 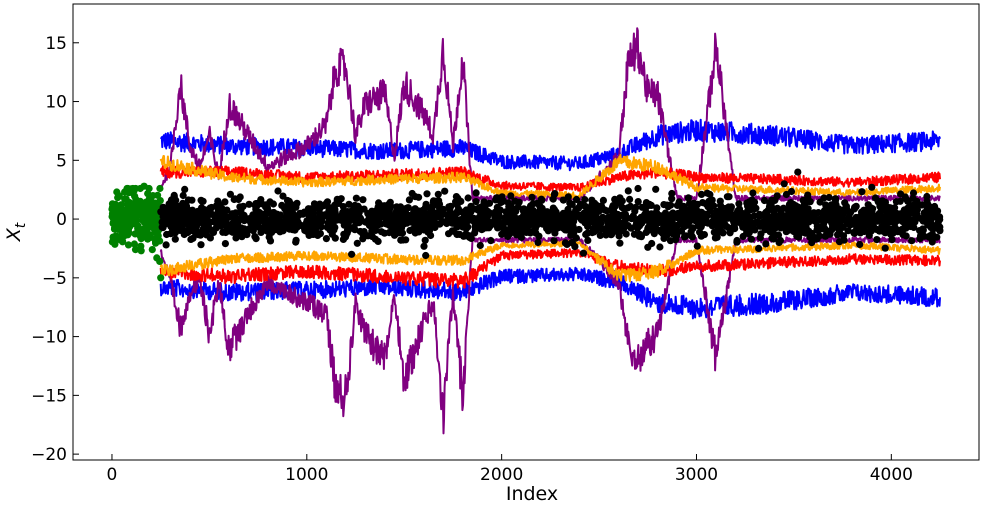 I want to click on point-5-2054, so click(x=587, y=211).